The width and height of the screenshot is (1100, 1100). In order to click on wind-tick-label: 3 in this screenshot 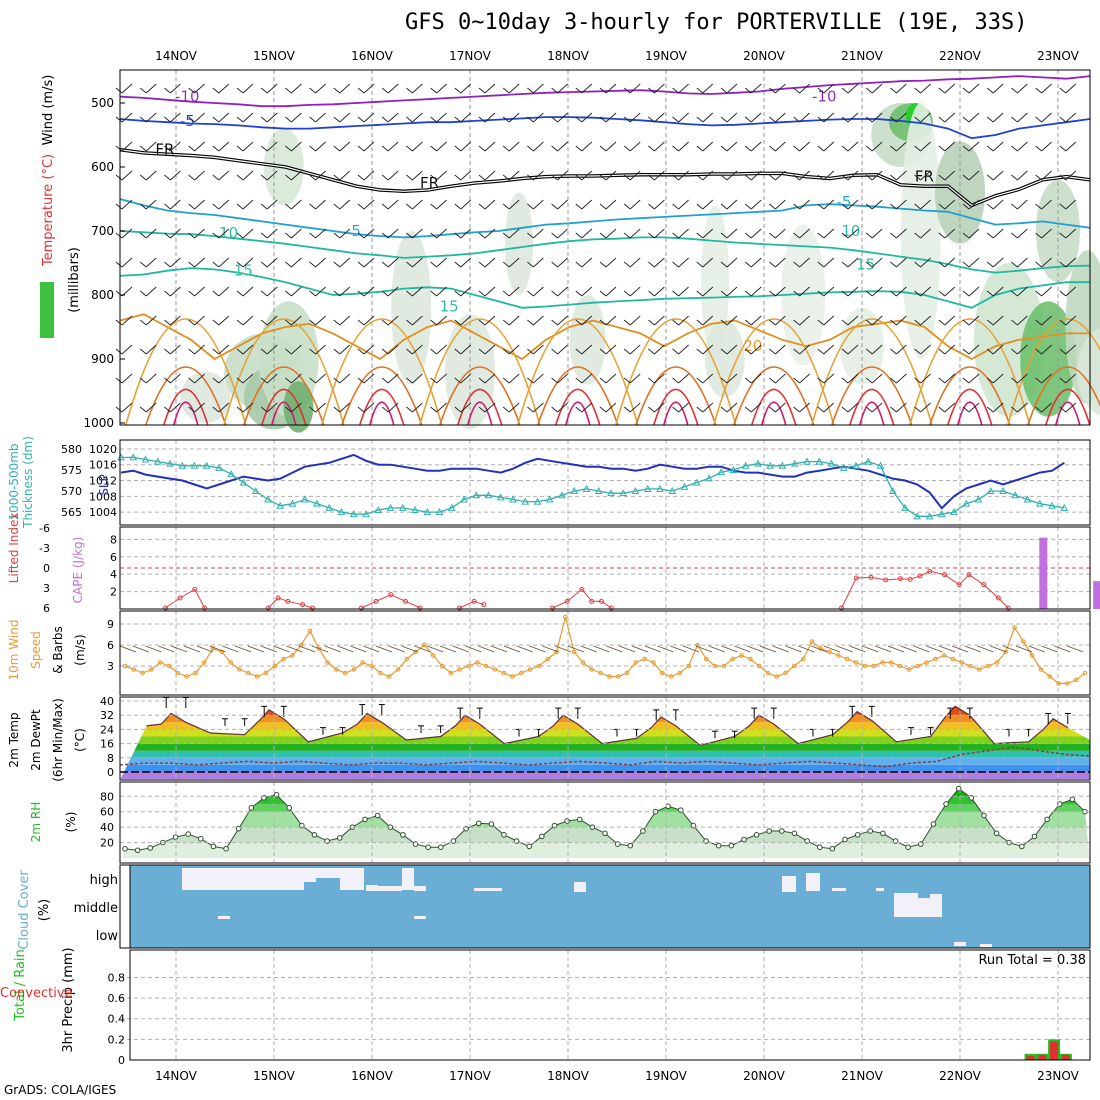, I will do `click(110, 666)`.